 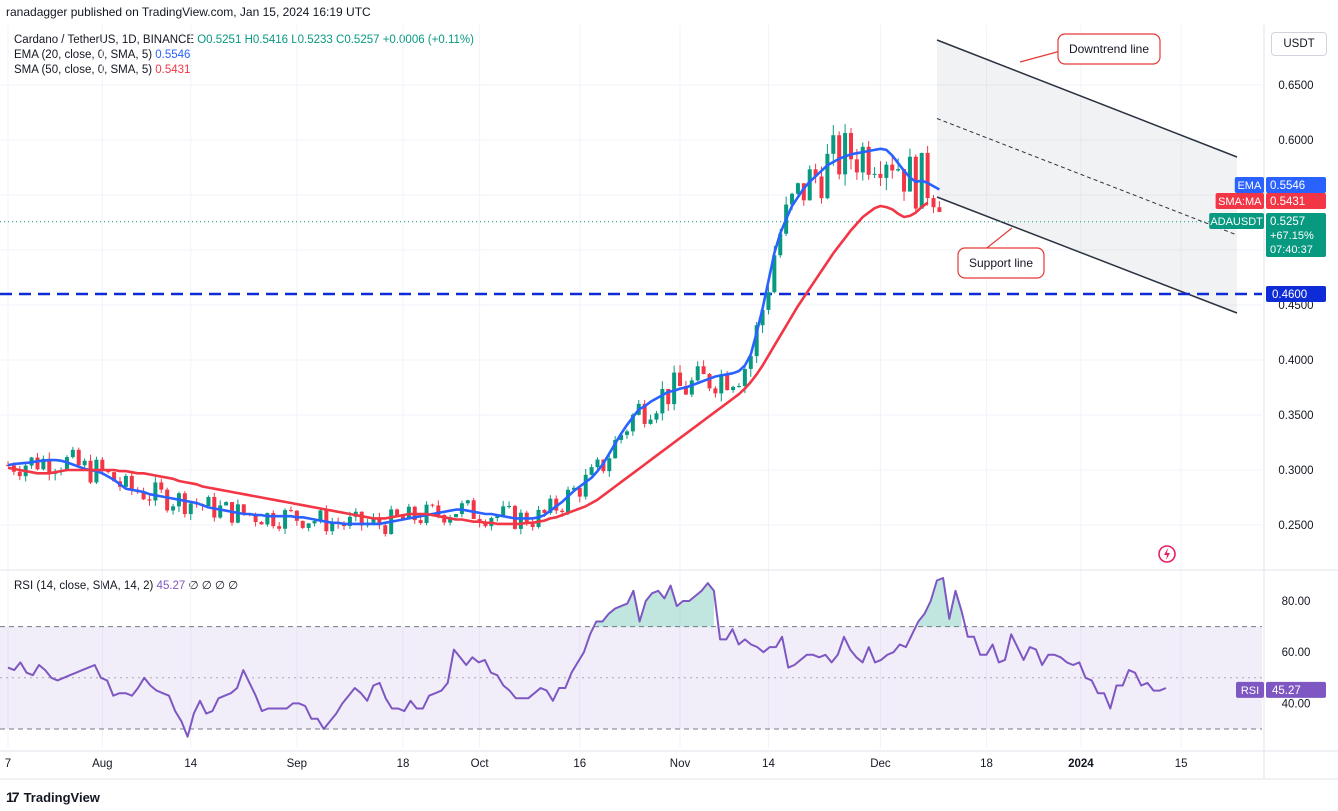 I want to click on flash-icon, so click(x=1167, y=554).